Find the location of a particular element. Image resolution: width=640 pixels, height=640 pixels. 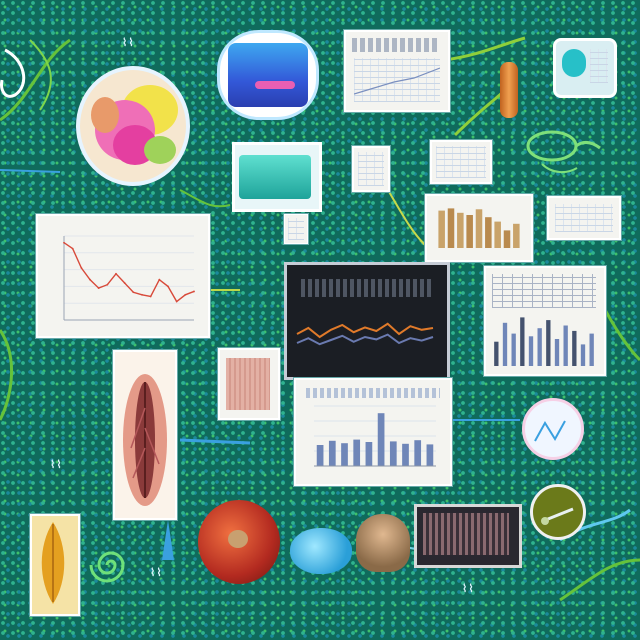

small-sheet-a is located at coordinates (371, 169).